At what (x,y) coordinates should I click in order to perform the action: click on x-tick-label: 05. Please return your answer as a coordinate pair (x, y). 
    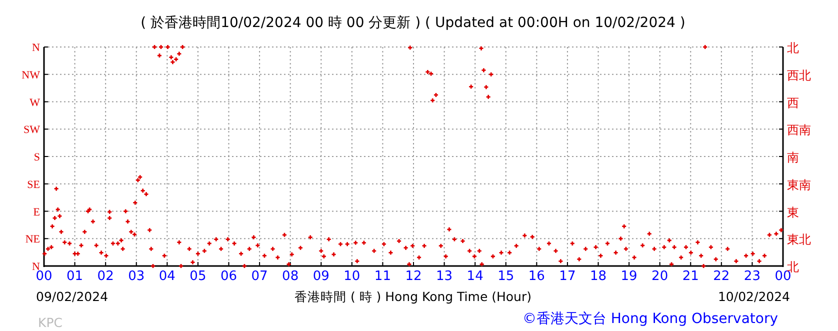
    Looking at the image, I should click on (198, 276).